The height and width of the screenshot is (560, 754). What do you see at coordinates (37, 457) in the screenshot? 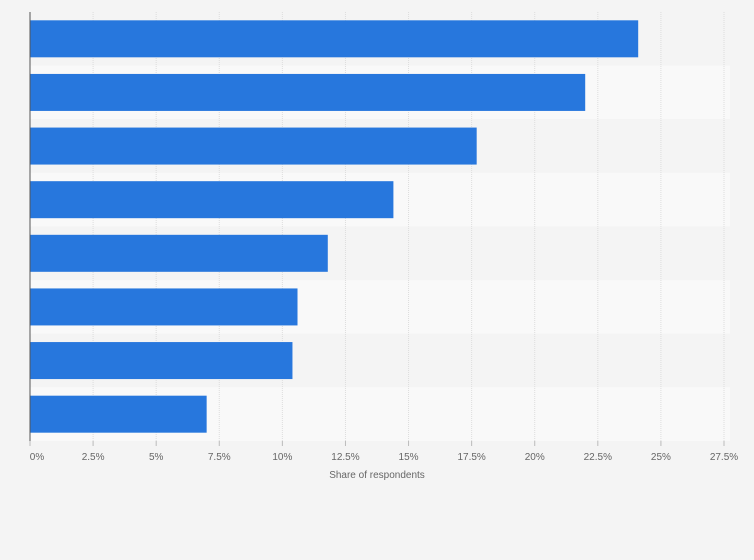
I see `x-tick-label: 0%` at bounding box center [37, 457].